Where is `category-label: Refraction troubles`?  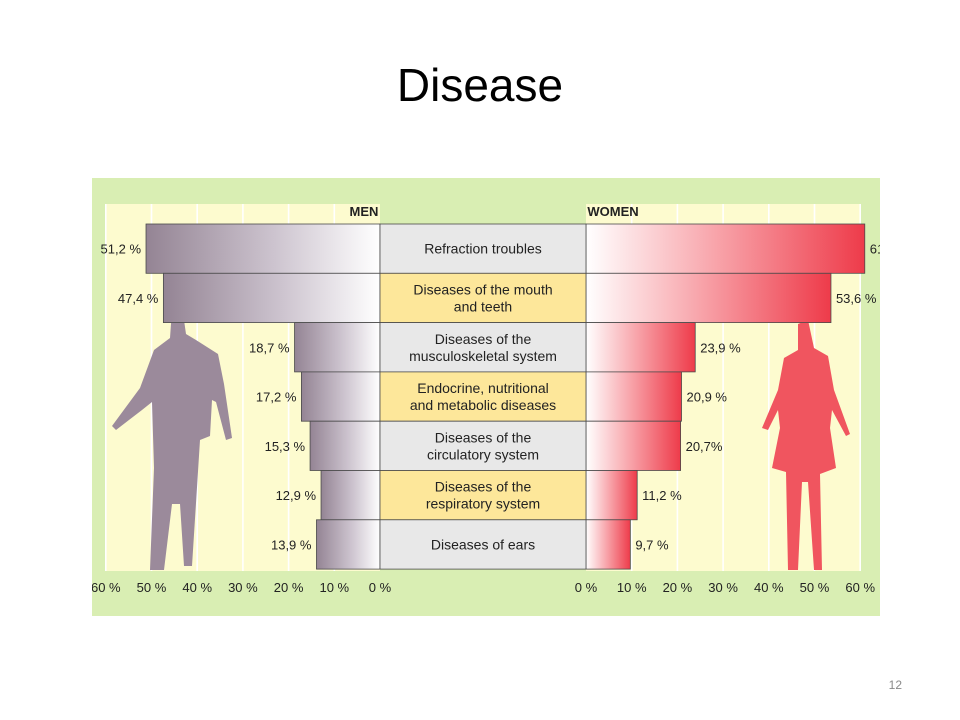 category-label: Refraction troubles is located at coordinates (483, 249).